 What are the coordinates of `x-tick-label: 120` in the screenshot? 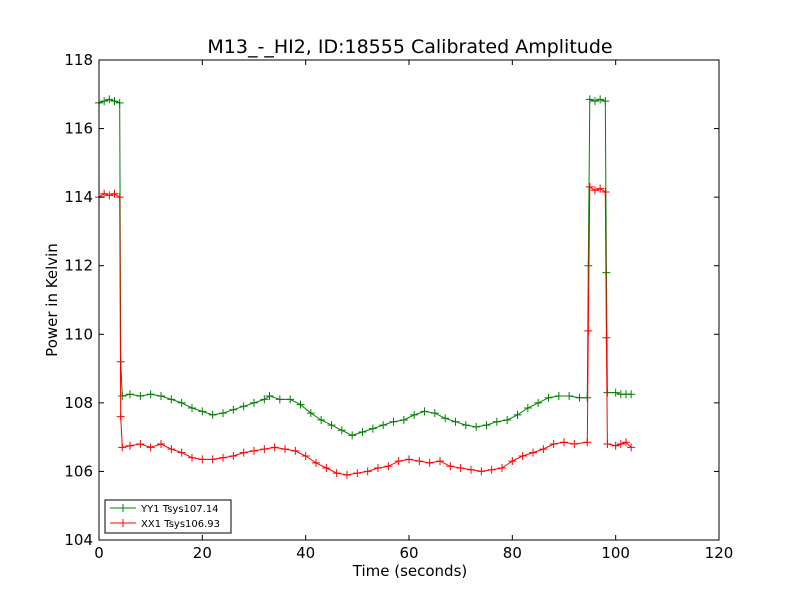 It's located at (719, 553).